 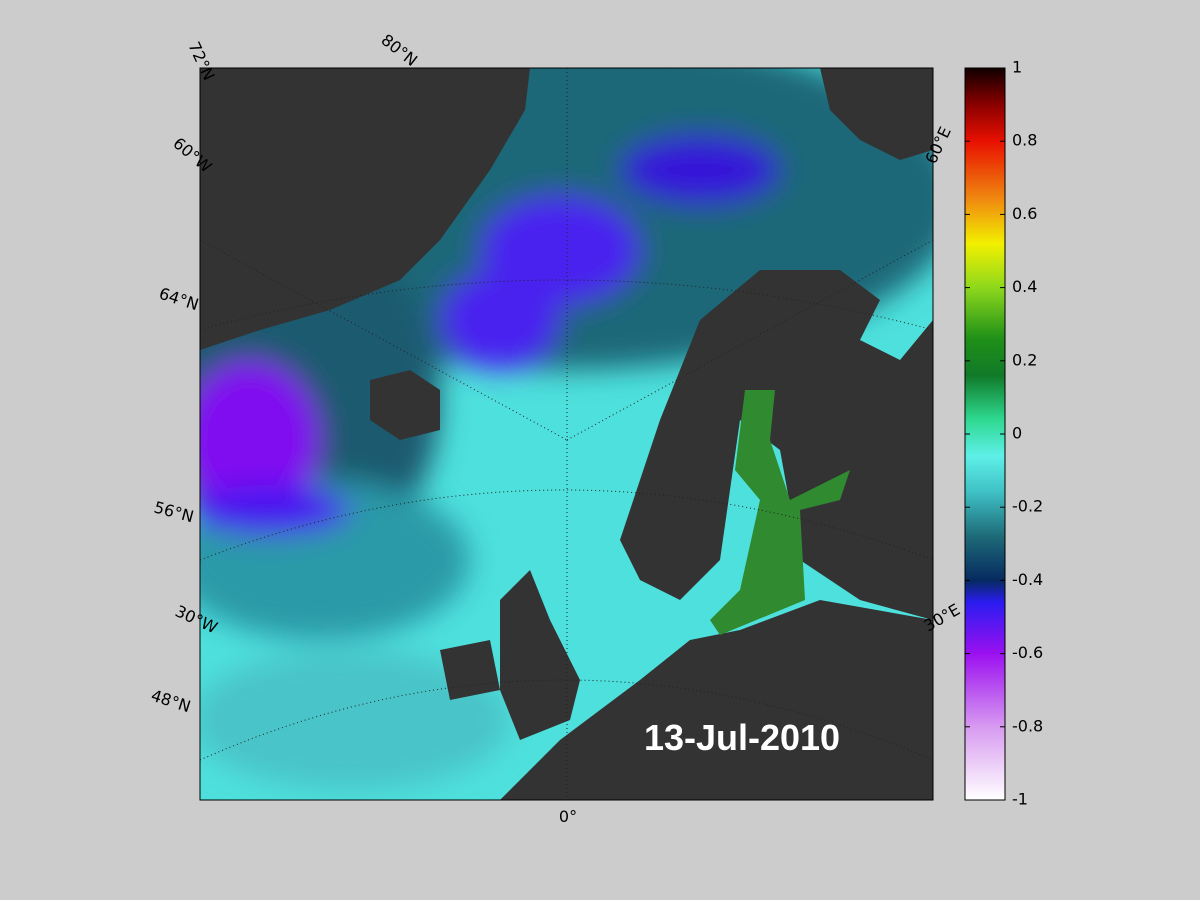 What do you see at coordinates (174, 512) in the screenshot?
I see `graticule-label: 56°N` at bounding box center [174, 512].